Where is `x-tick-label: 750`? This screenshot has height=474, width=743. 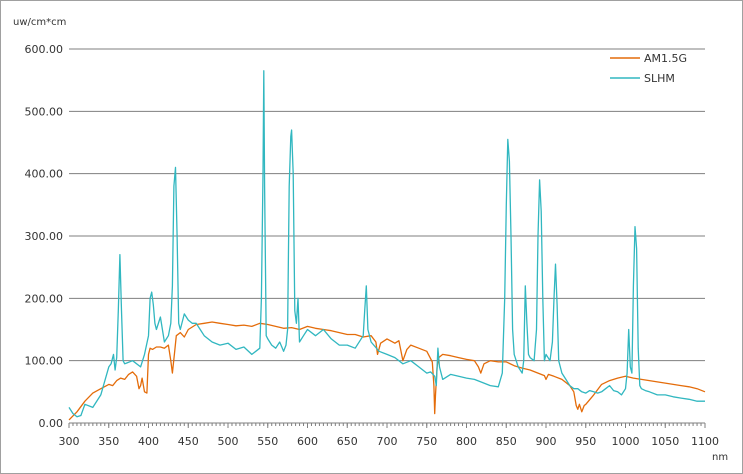 x-tick-label: 750 is located at coordinates (426, 441).